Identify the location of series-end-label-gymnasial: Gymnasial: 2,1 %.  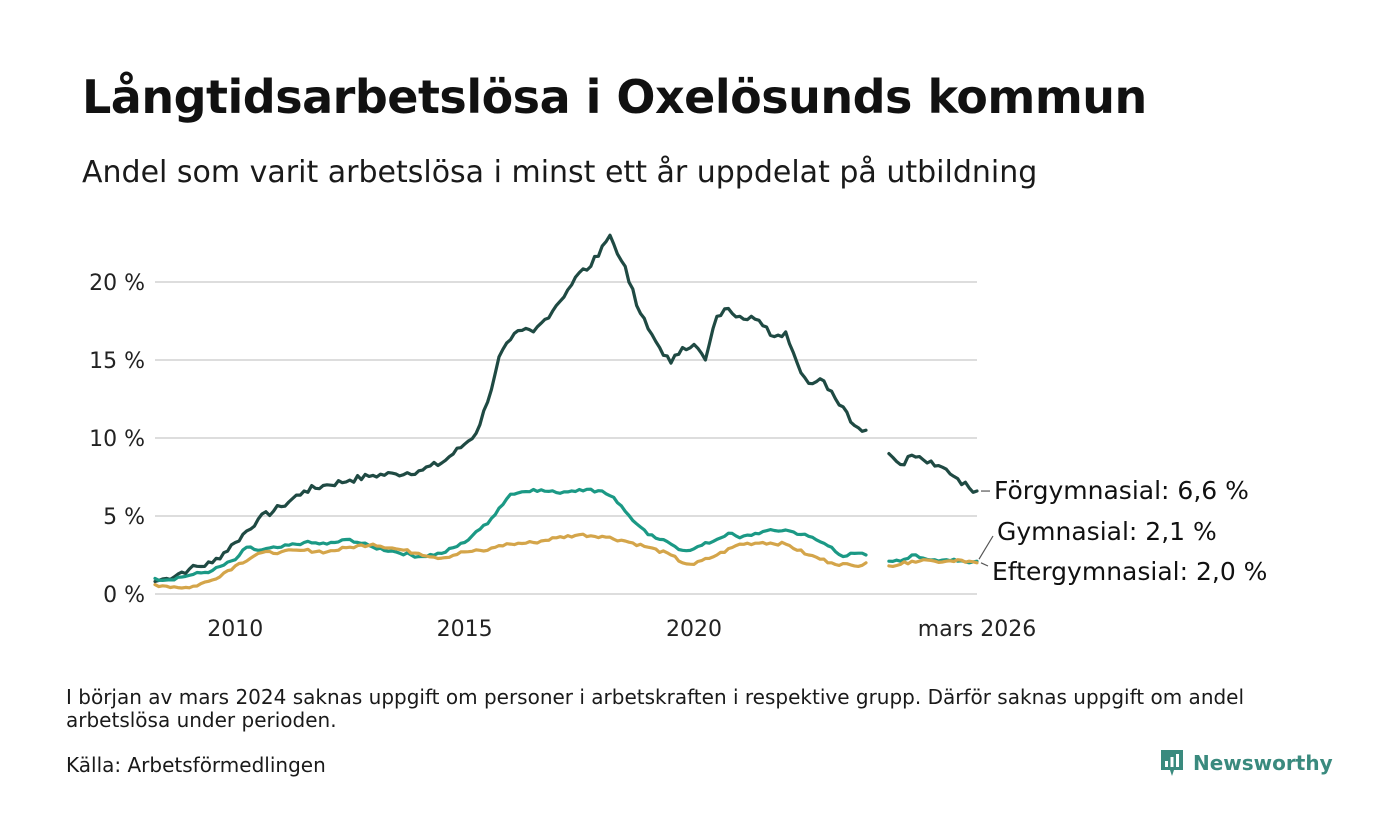
(1107, 531).